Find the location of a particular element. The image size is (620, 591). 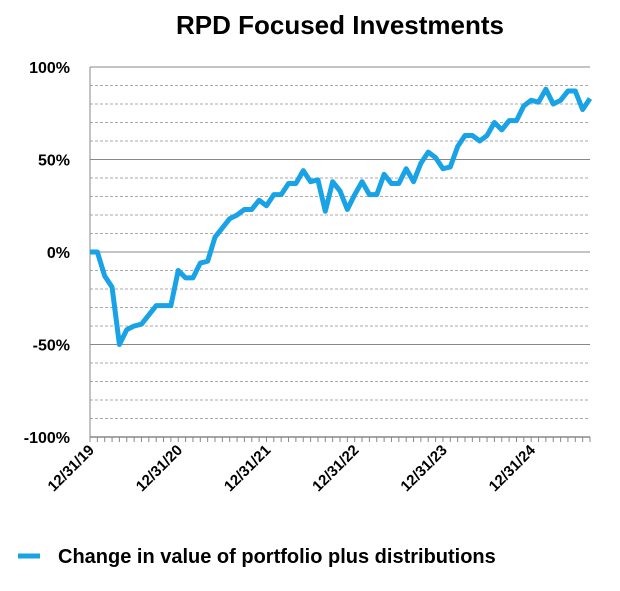

x-tick-label: 12/31/19 is located at coordinates (71, 468).